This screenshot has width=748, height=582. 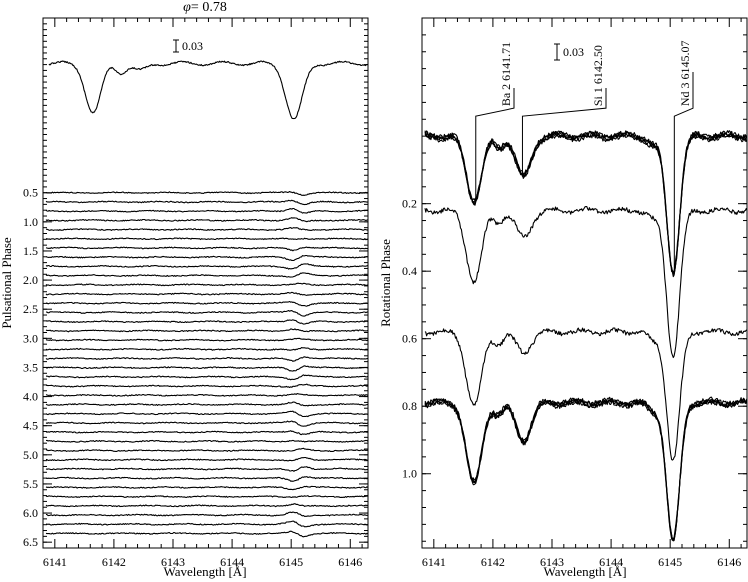 What do you see at coordinates (30, 542) in the screenshot?
I see `y-tick-label: 6.5` at bounding box center [30, 542].